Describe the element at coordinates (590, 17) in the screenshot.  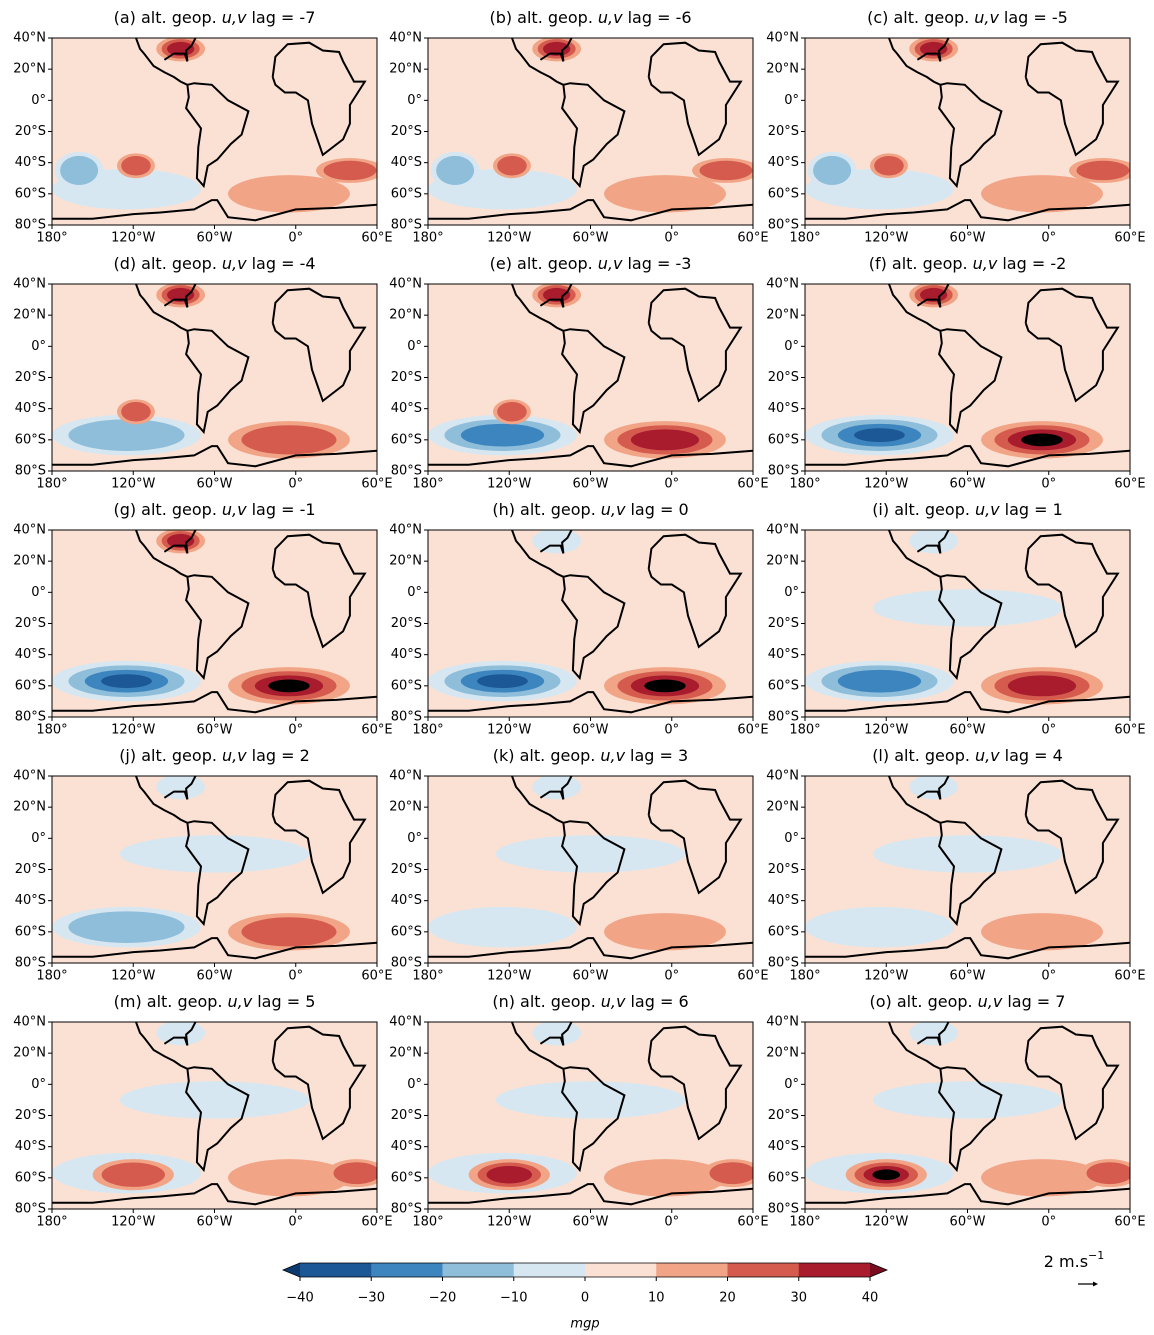
I see `panel-title: (b) alt. geop. u,v lag = -6` at that location.